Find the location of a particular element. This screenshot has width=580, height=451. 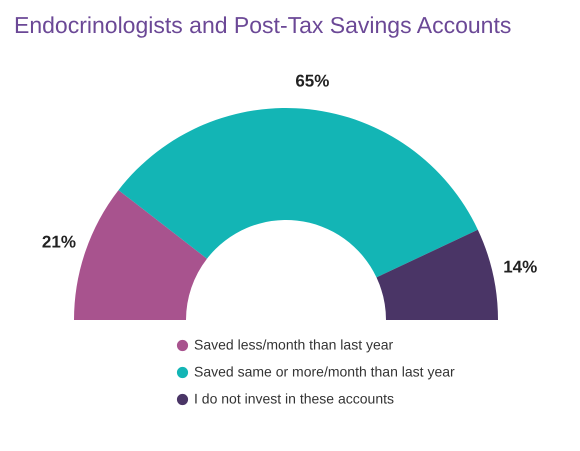

data-label: 21% is located at coordinates (59, 242).